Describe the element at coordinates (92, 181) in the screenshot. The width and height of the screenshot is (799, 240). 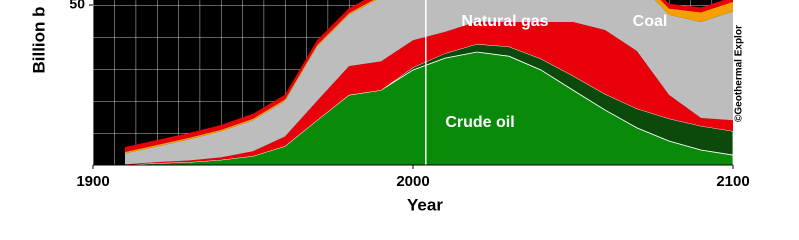
I see `x-tick-label: 1900` at that location.